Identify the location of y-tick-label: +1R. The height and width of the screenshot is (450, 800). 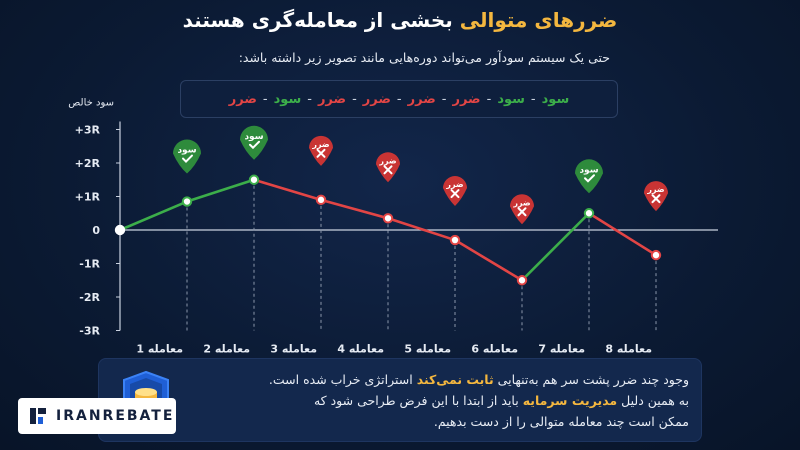
(88, 197).